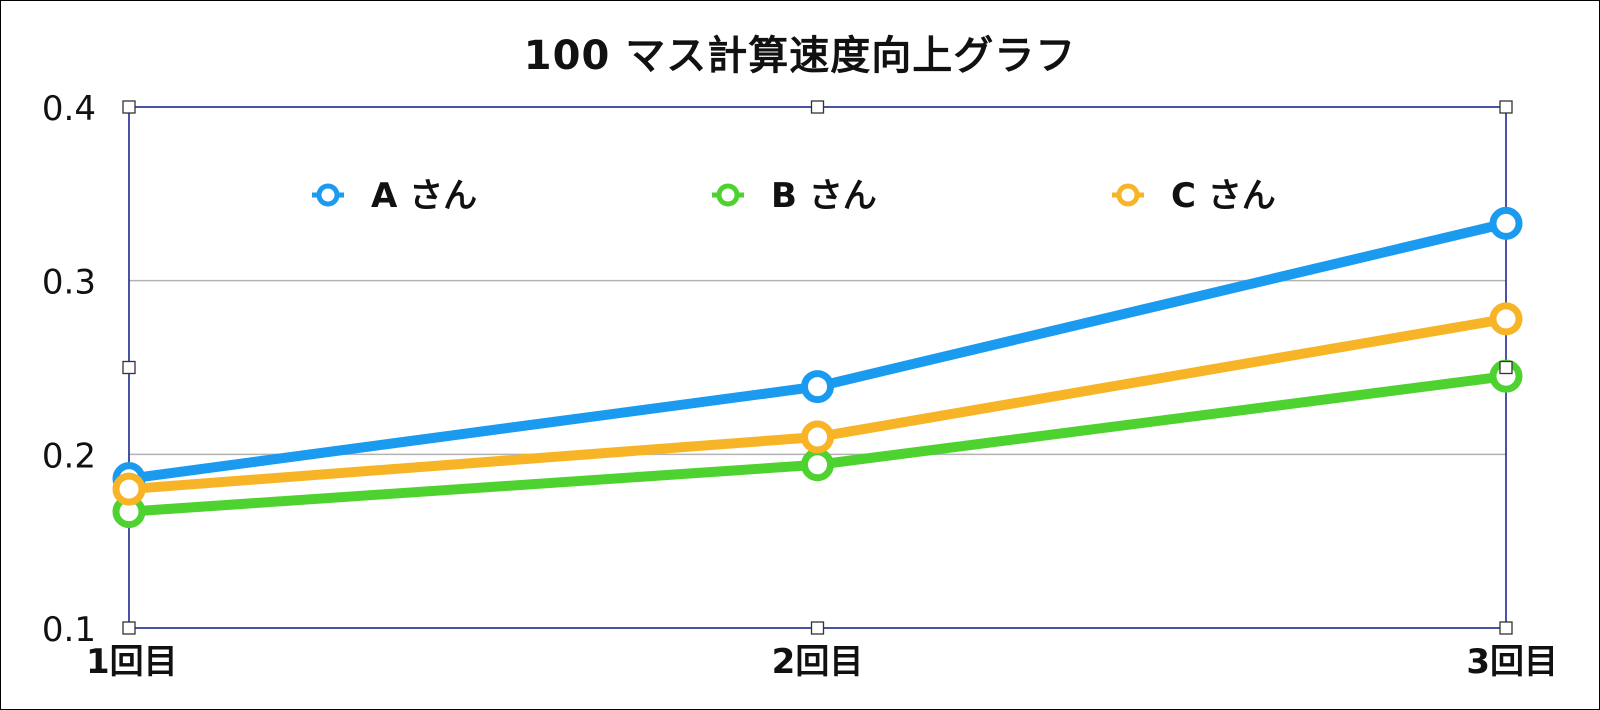 This screenshot has width=1600, height=710. Describe the element at coordinates (132, 662) in the screenshot. I see `x-tick-label: 1回目` at that location.